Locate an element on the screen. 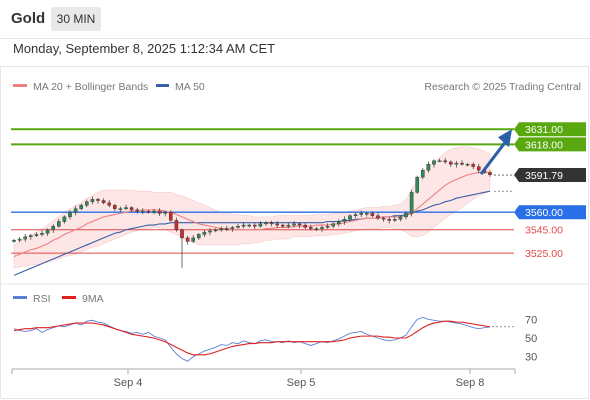 Image resolution: width=590 pixels, height=400 pixels. ma20-legend-label: MA 20 + Bollinger Bands is located at coordinates (90, 87).